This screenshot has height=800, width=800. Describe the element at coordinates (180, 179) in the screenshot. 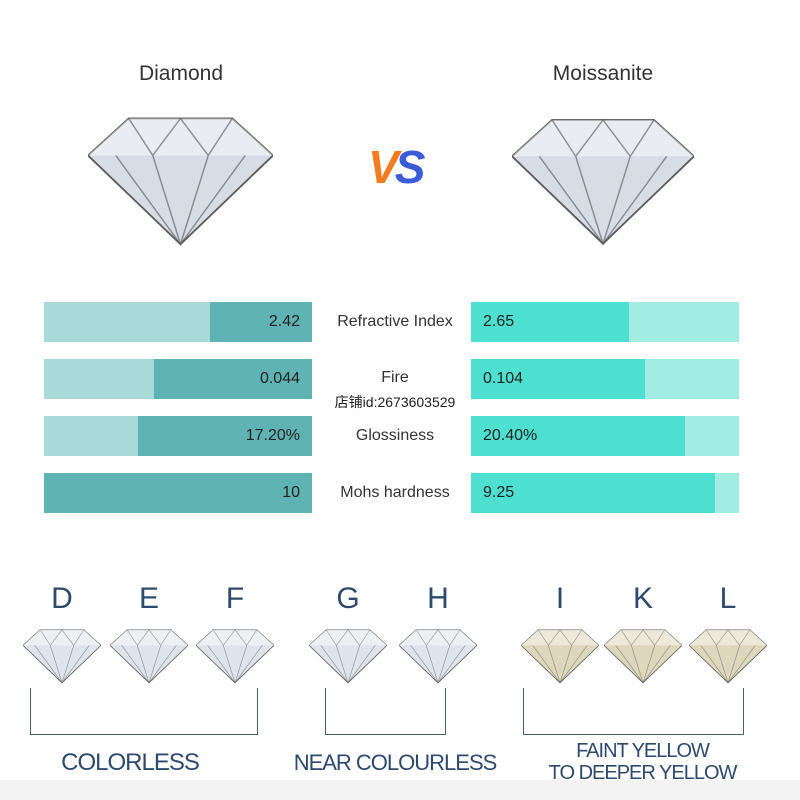

I see `diamond-gem-image` at that location.